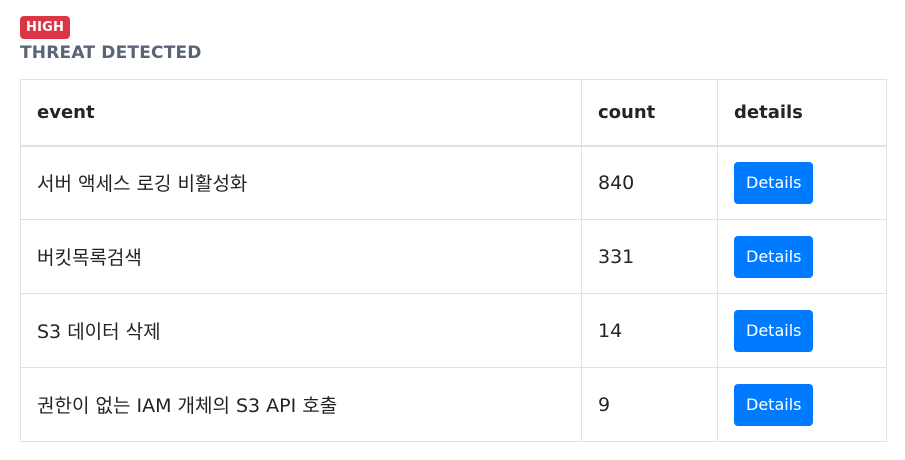 The height and width of the screenshot is (460, 905). I want to click on panel-heading: THREAT DETECTED, so click(111, 53).